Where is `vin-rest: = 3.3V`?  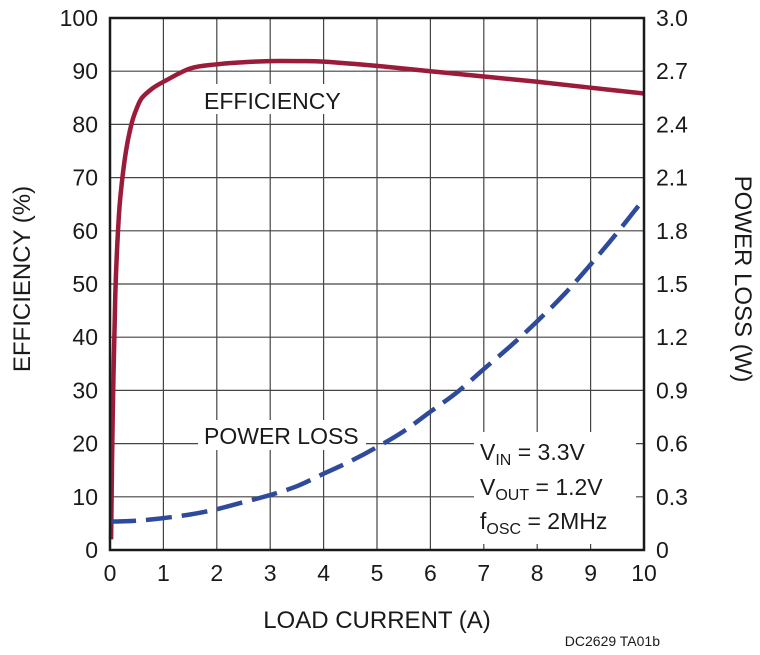 vin-rest: = 3.3V is located at coordinates (548, 452).